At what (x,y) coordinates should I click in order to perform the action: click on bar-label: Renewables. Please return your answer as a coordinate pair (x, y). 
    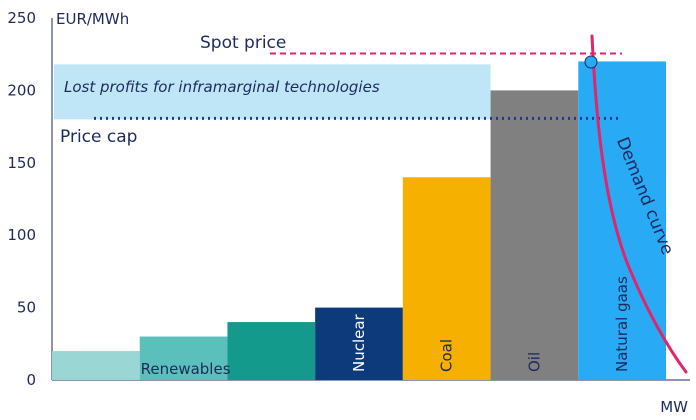
    Looking at the image, I should click on (186, 369).